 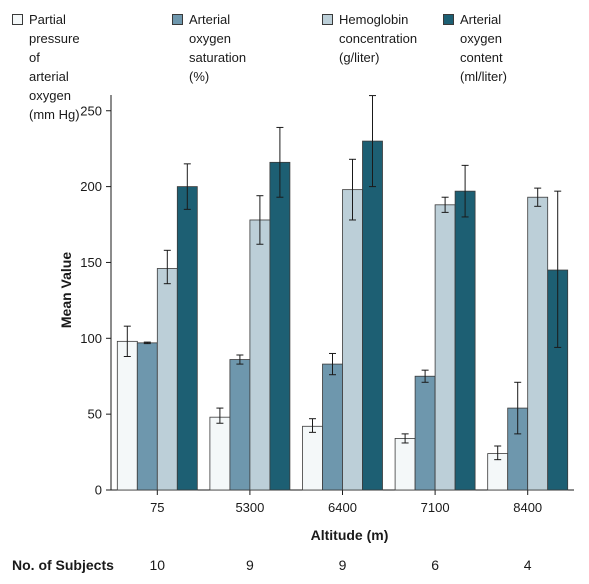 I want to click on legend-swatch-oxygen-saturation, so click(x=177, y=19).